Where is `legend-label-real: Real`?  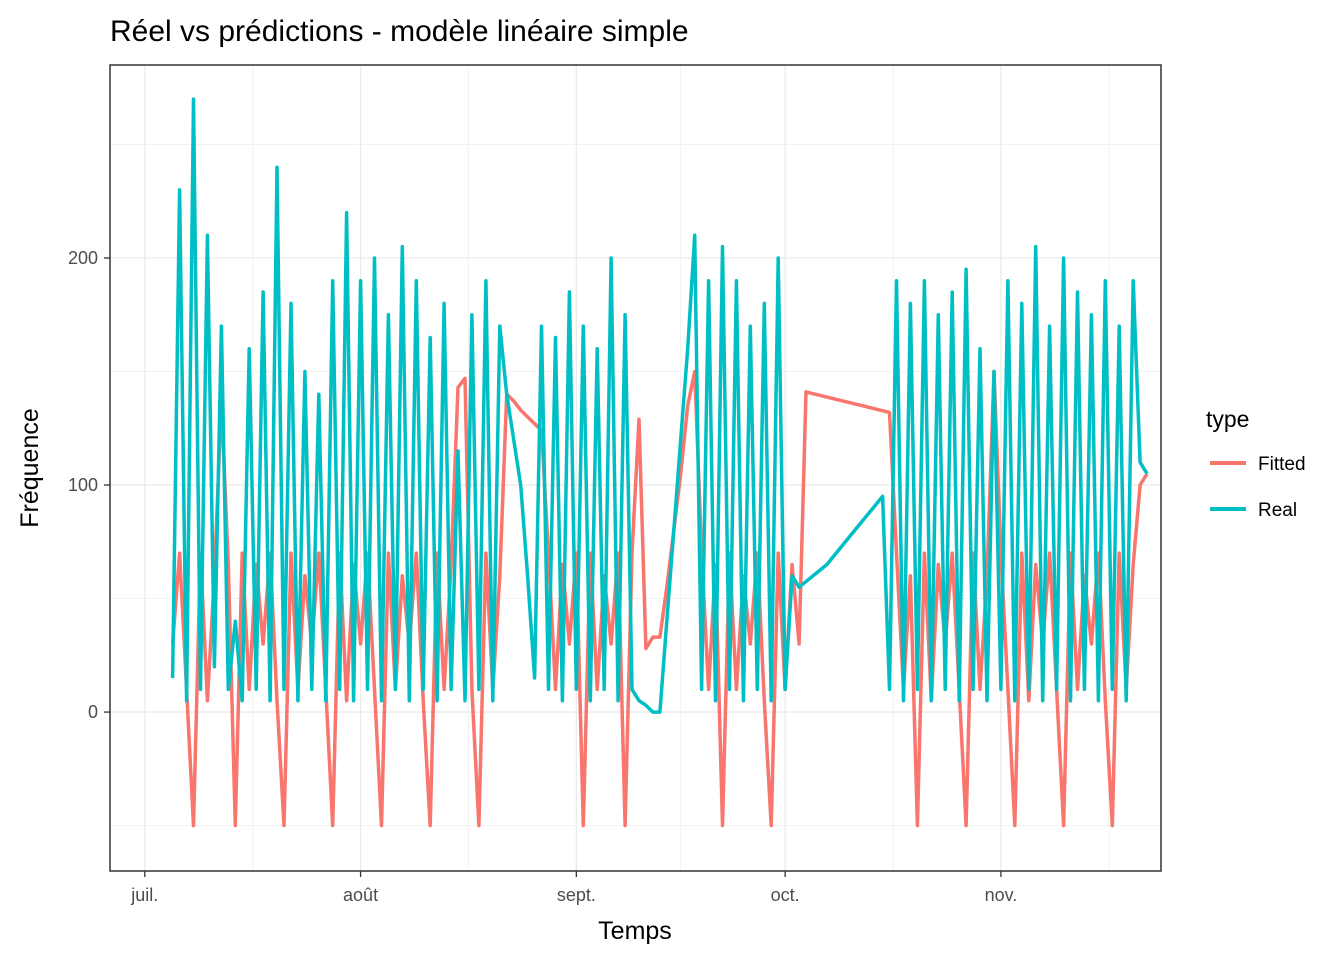
legend-label-real: Real is located at coordinates (1277, 510).